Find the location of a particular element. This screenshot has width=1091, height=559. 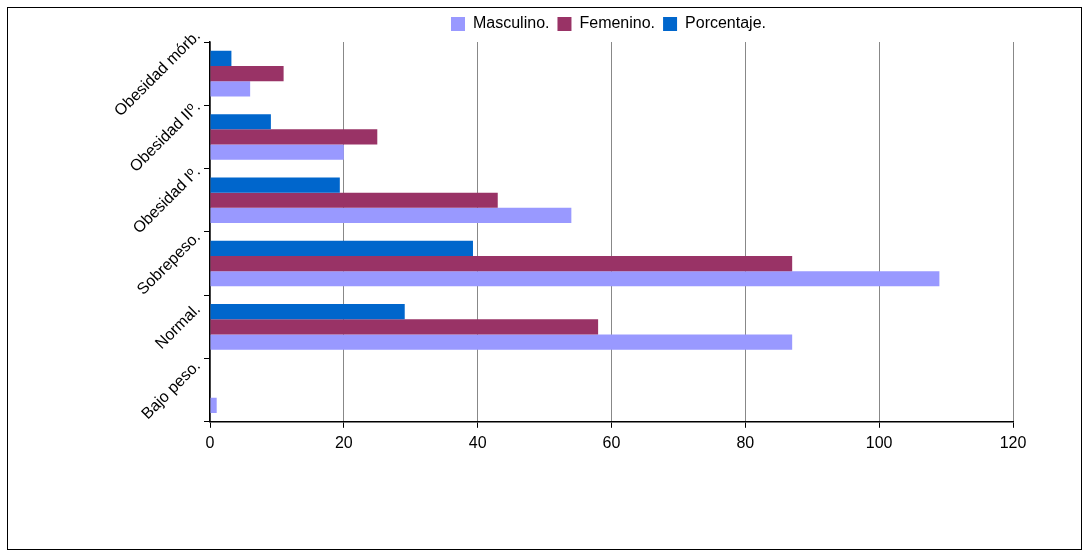

x-tick-label: 60 is located at coordinates (611, 442).